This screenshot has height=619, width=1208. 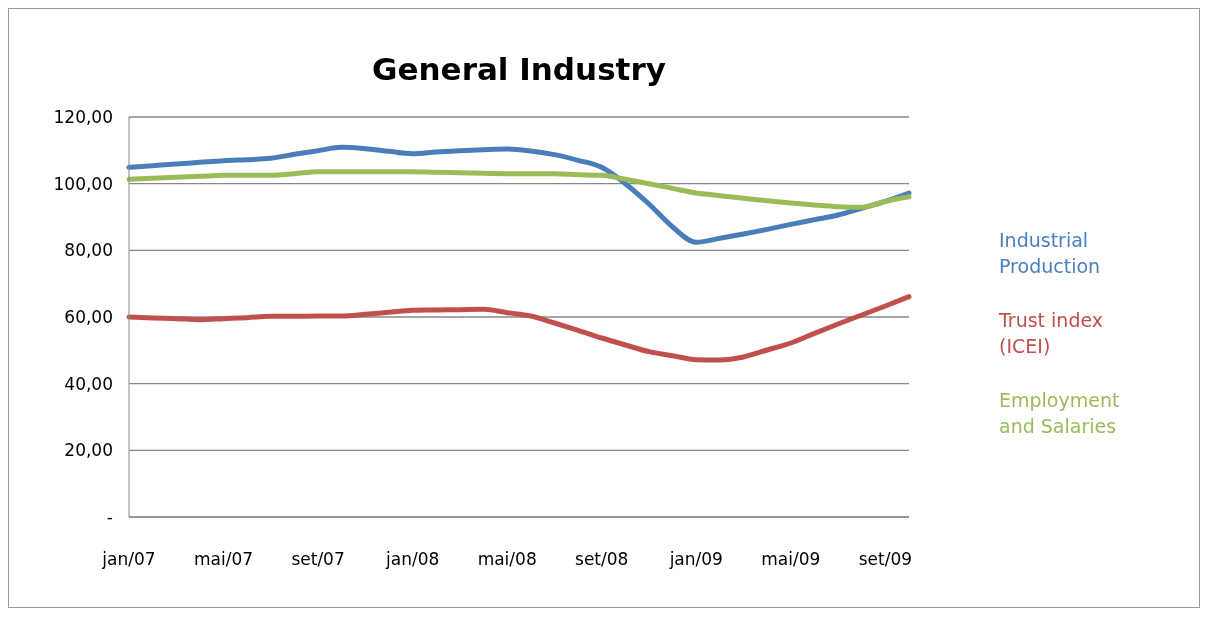 What do you see at coordinates (791, 559) in the screenshot?
I see `x-tick-label: mai/09` at bounding box center [791, 559].